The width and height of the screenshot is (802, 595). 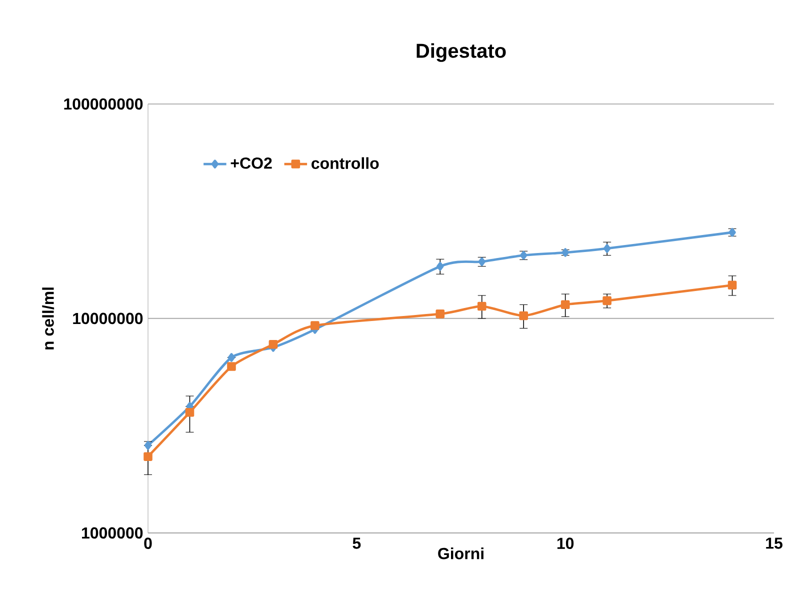 I want to click on chart-title: Digestato, so click(x=461, y=52).